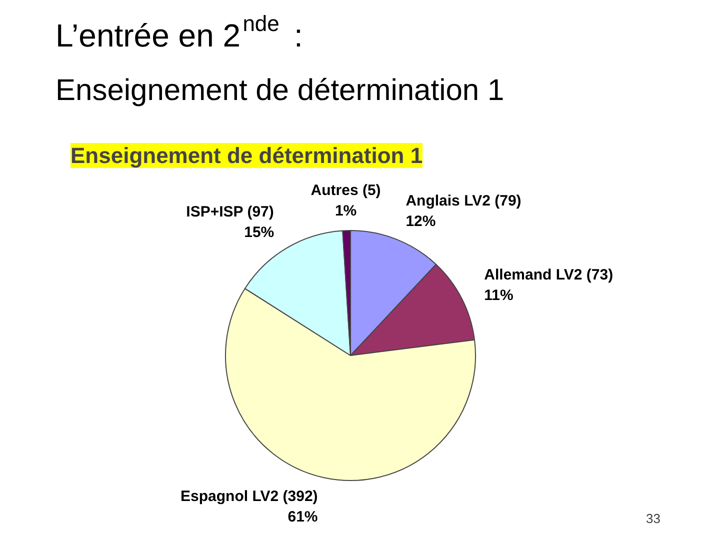 Image resolution: width=720 pixels, height=540 pixels. I want to click on data-label: 12%, so click(421, 221).